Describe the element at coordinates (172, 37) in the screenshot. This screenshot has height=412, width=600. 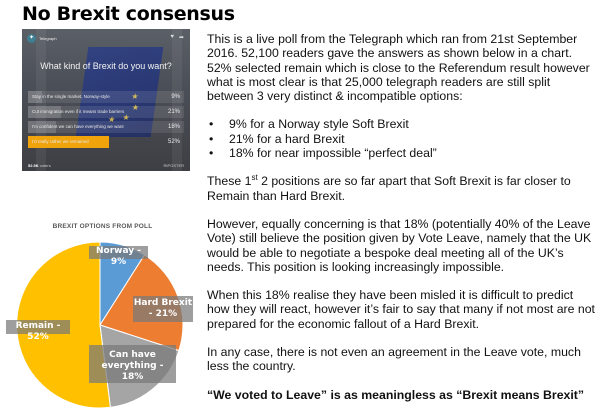
I see `heart-icon: ♥` at that location.